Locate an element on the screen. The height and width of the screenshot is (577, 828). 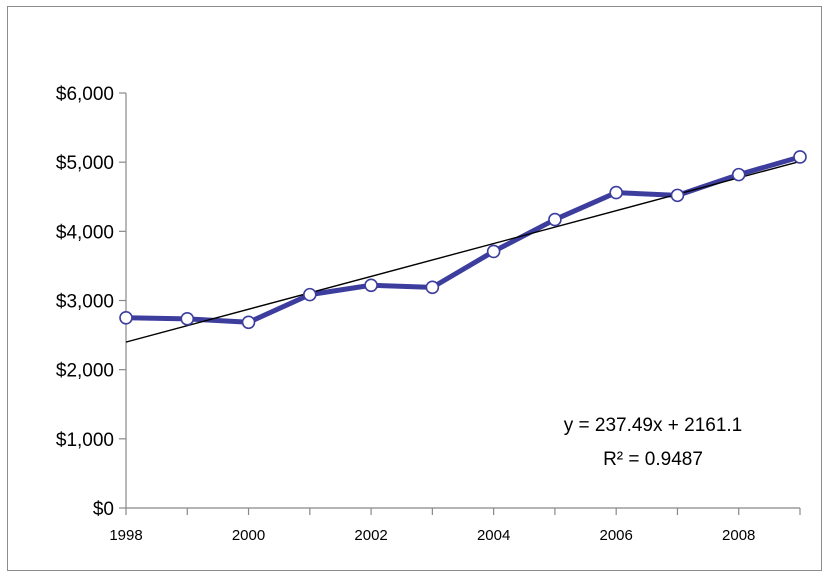
y-tick-label: $4,000 is located at coordinates (85, 232).